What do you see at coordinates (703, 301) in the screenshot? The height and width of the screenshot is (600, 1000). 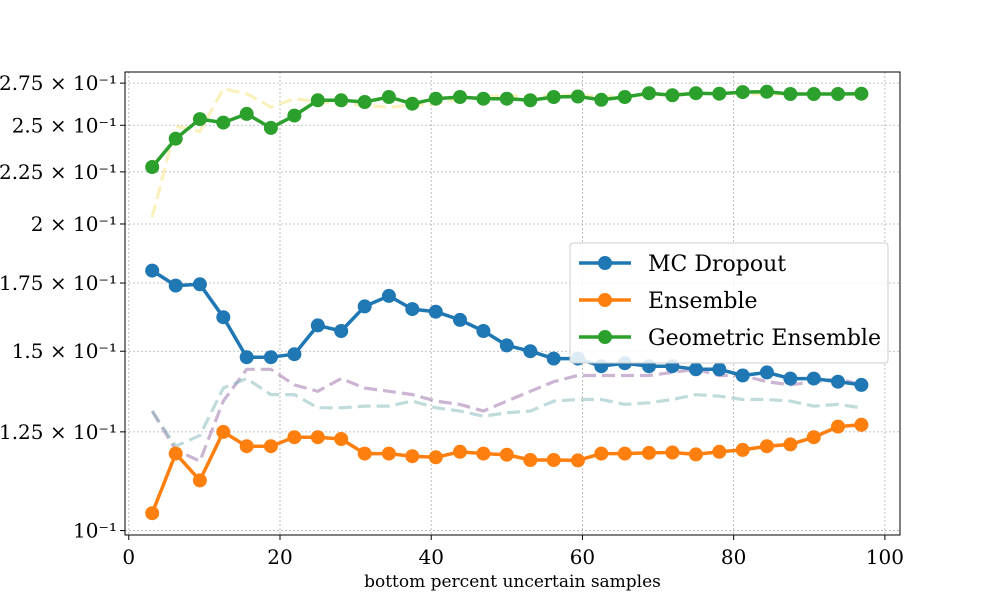 I see `legend-label: Ensemble` at bounding box center [703, 301].